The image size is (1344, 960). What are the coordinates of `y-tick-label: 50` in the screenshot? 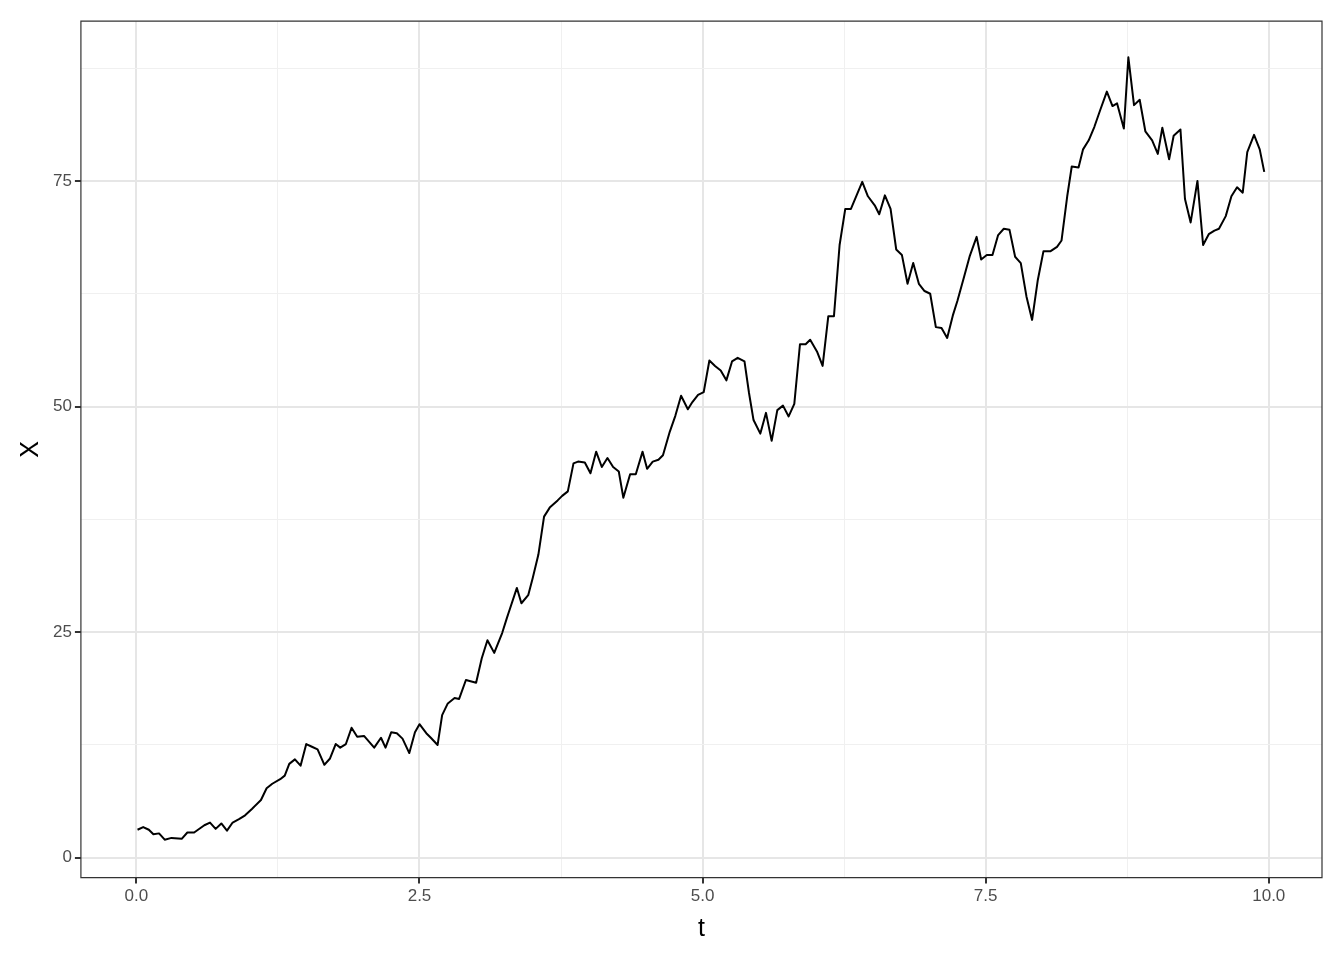 It's located at (62, 406).